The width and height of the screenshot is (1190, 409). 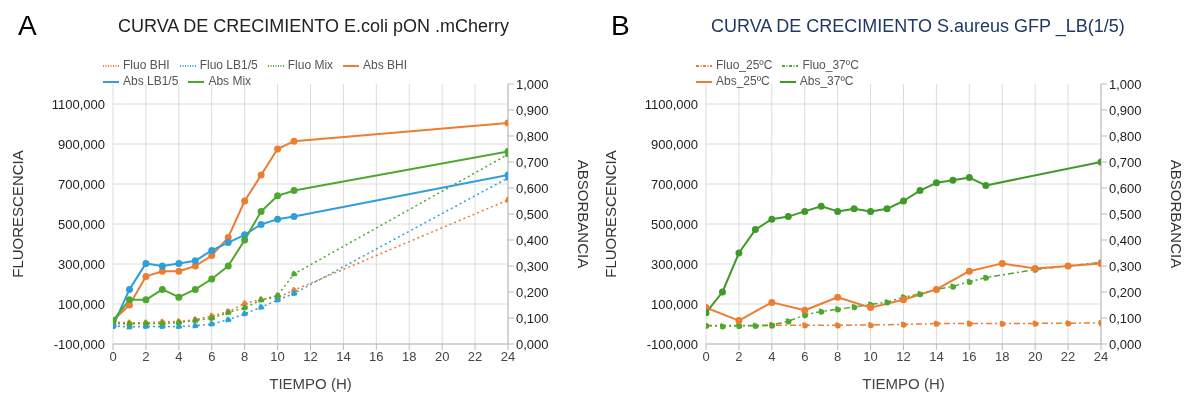 I want to click on legend-label: Fluo Mix, so click(x=310, y=65).